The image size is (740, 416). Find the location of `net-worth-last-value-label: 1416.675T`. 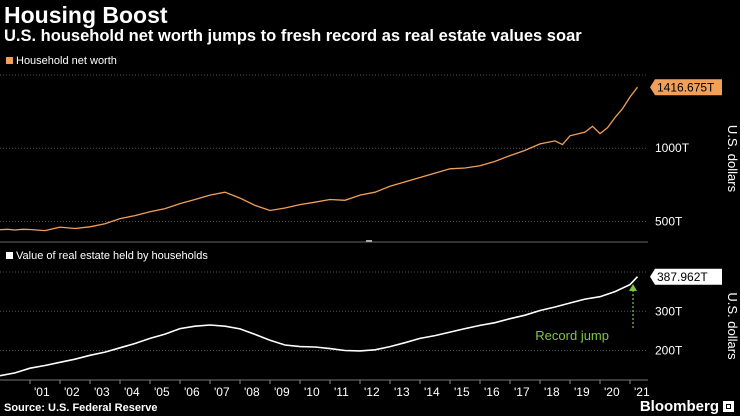

net-worth-last-value-label: 1416.675T is located at coordinates (686, 88).